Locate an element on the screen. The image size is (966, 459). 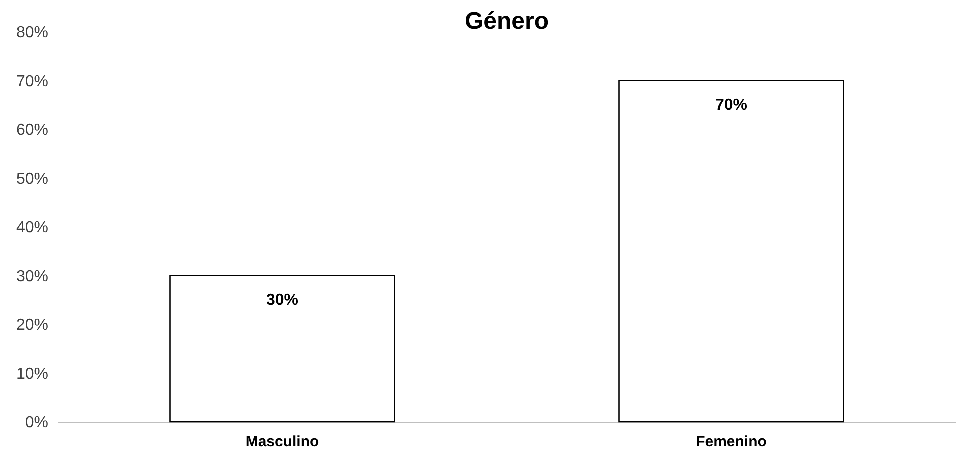
y-tick-label: 50% is located at coordinates (32, 179).